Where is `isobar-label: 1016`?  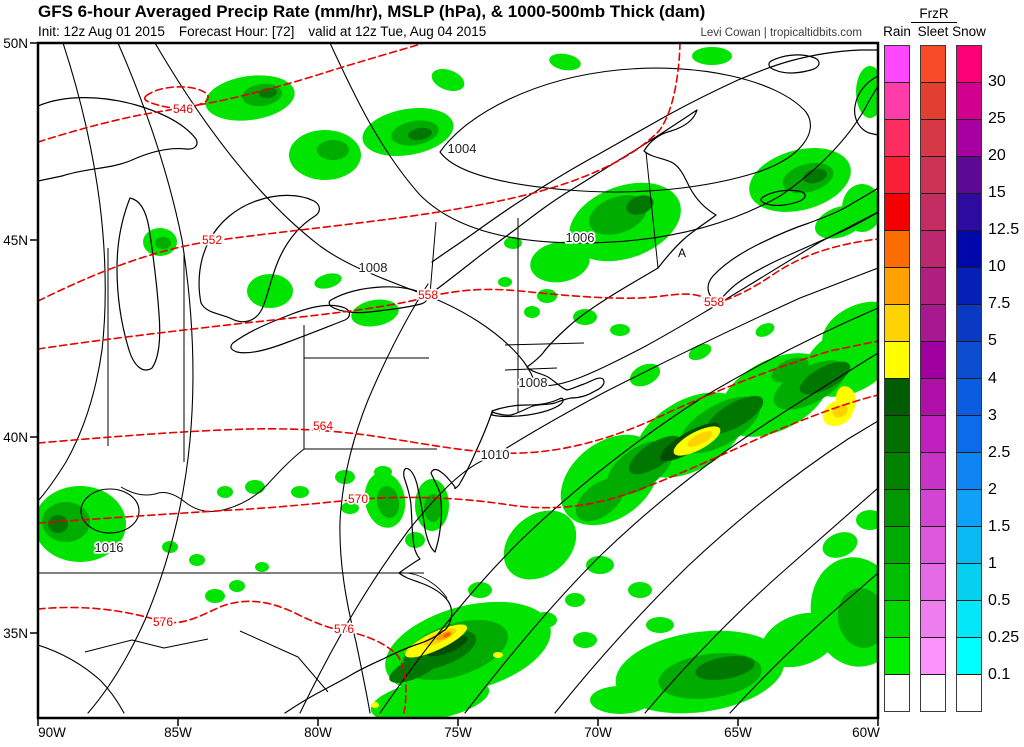 isobar-label: 1016 is located at coordinates (109, 547).